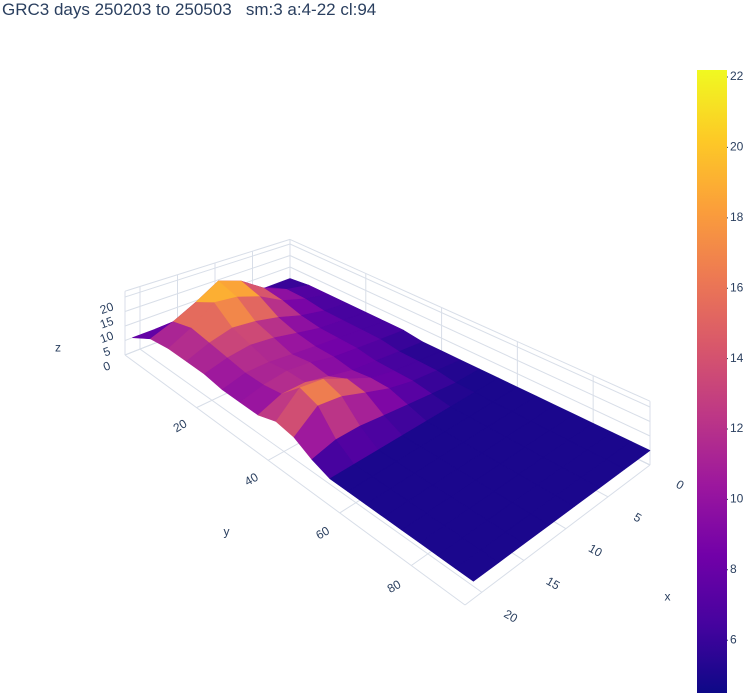 The image size is (746, 698). Describe the element at coordinates (737, 217) in the screenshot. I see `colorbar-tick-label: 18` at that location.